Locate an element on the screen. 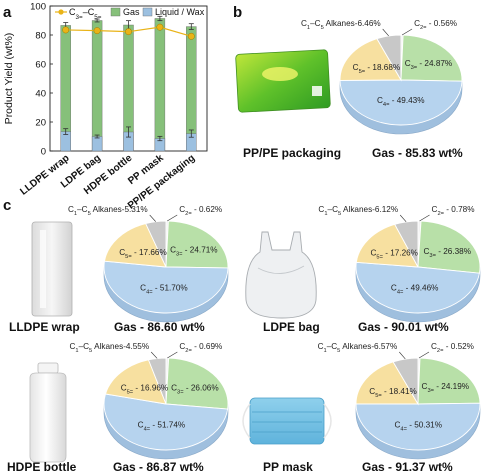 The image size is (500, 476). pie-label-c4: C4= - 49.43% is located at coordinates (401, 102).